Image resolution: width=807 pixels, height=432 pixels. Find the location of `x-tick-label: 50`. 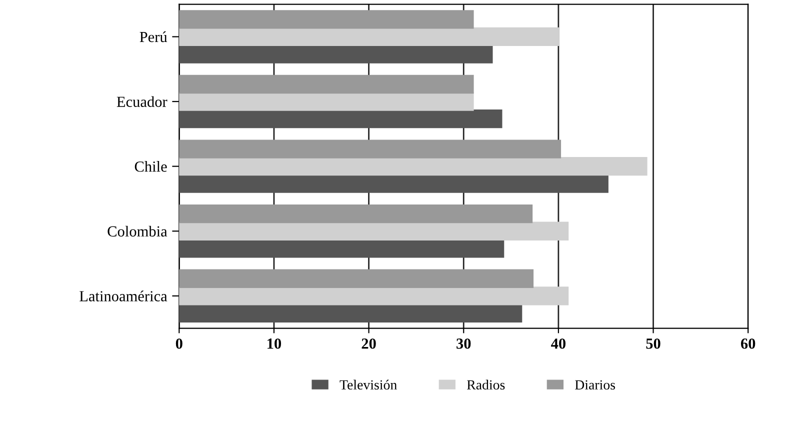

x-tick-label: 50 is located at coordinates (653, 343).